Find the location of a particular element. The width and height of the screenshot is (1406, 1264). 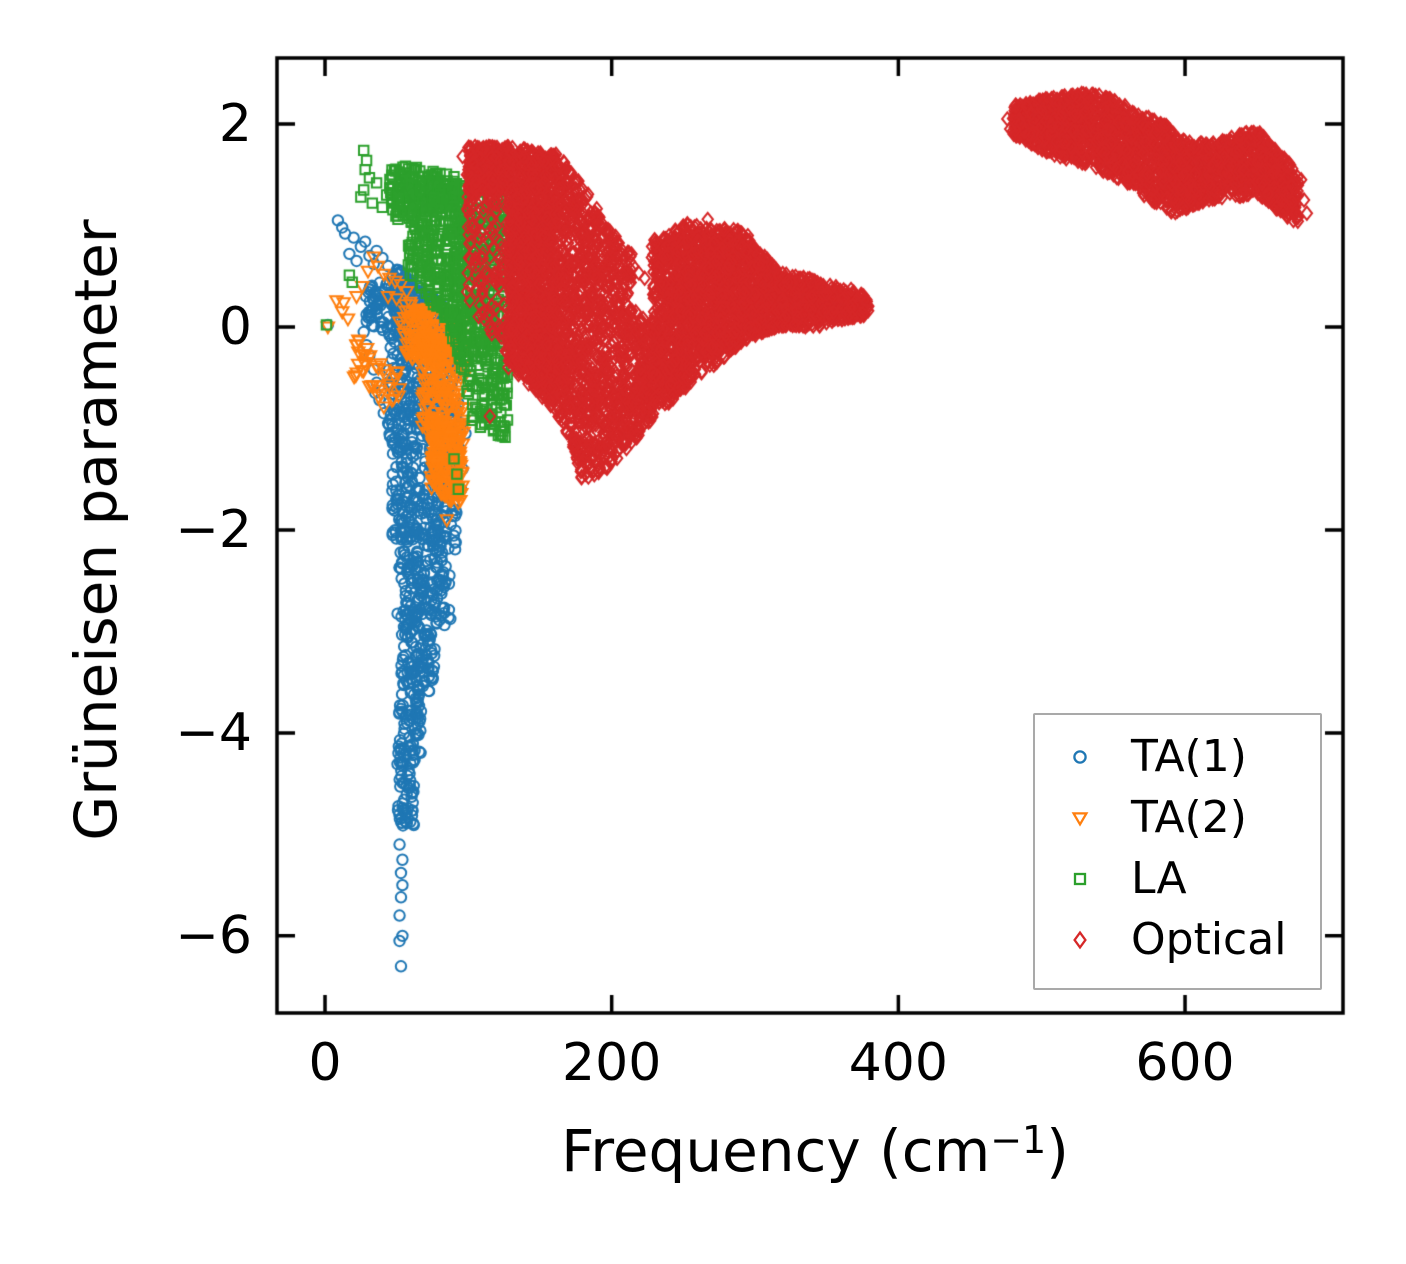

legend-label-ta1: TA(1) is located at coordinates (1189, 756).